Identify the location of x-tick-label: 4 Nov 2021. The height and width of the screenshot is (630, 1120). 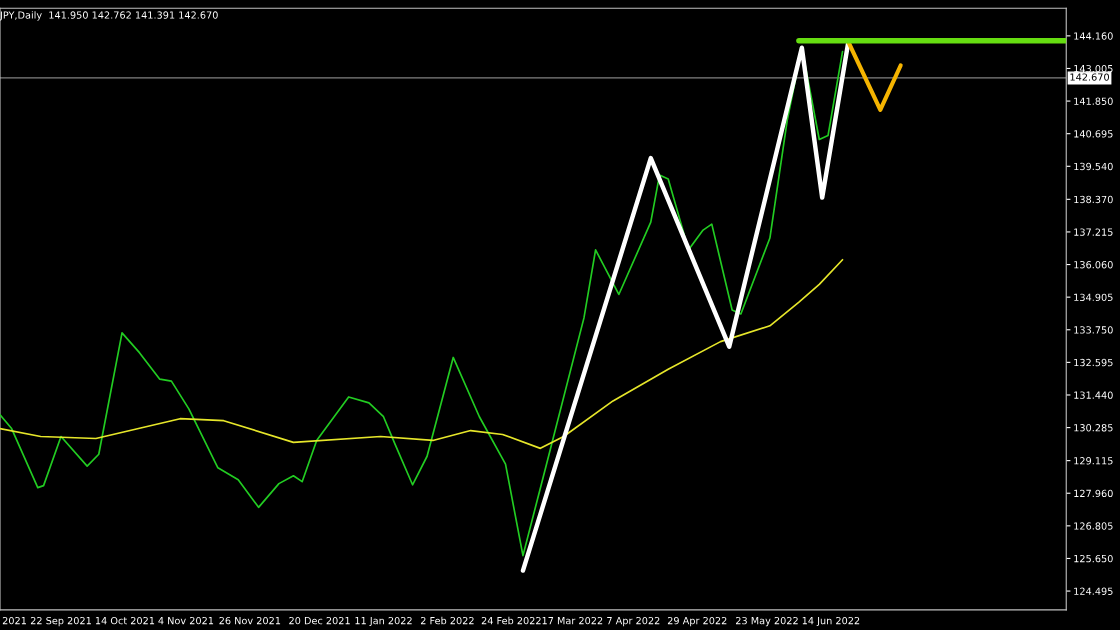
(186, 620).